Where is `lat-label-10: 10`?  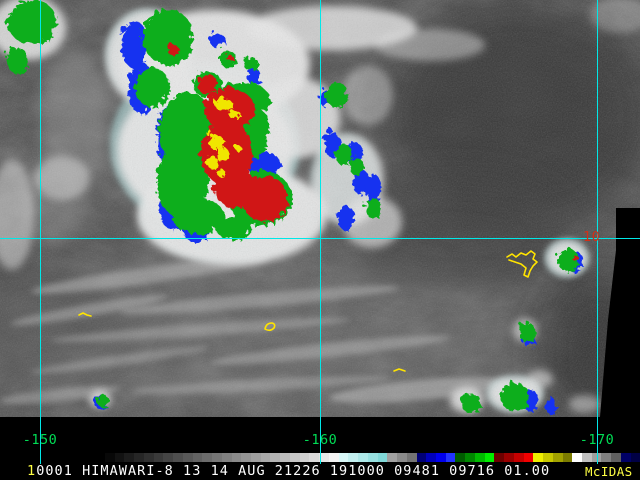
lat-label-10: 10 is located at coordinates (591, 237).